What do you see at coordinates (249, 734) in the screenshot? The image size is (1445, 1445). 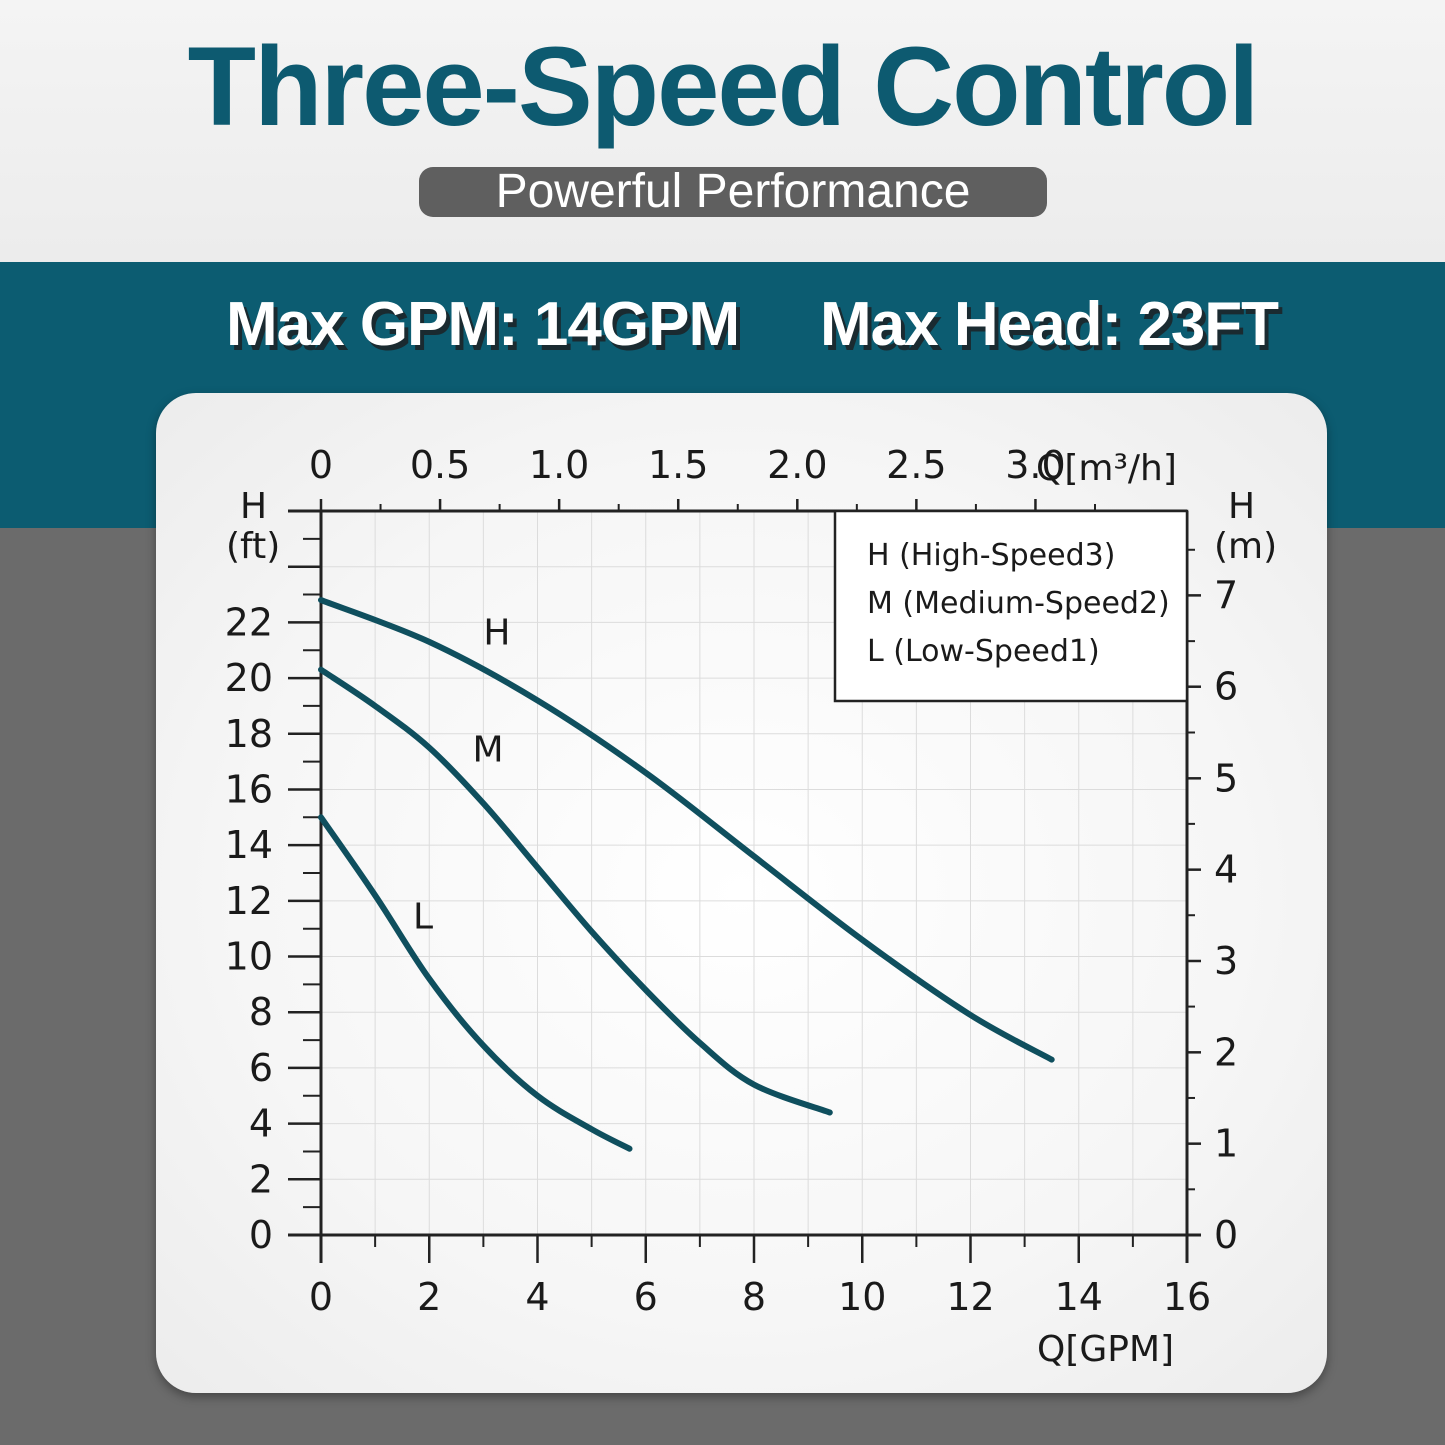 I see `left-tick-label: 18` at bounding box center [249, 734].